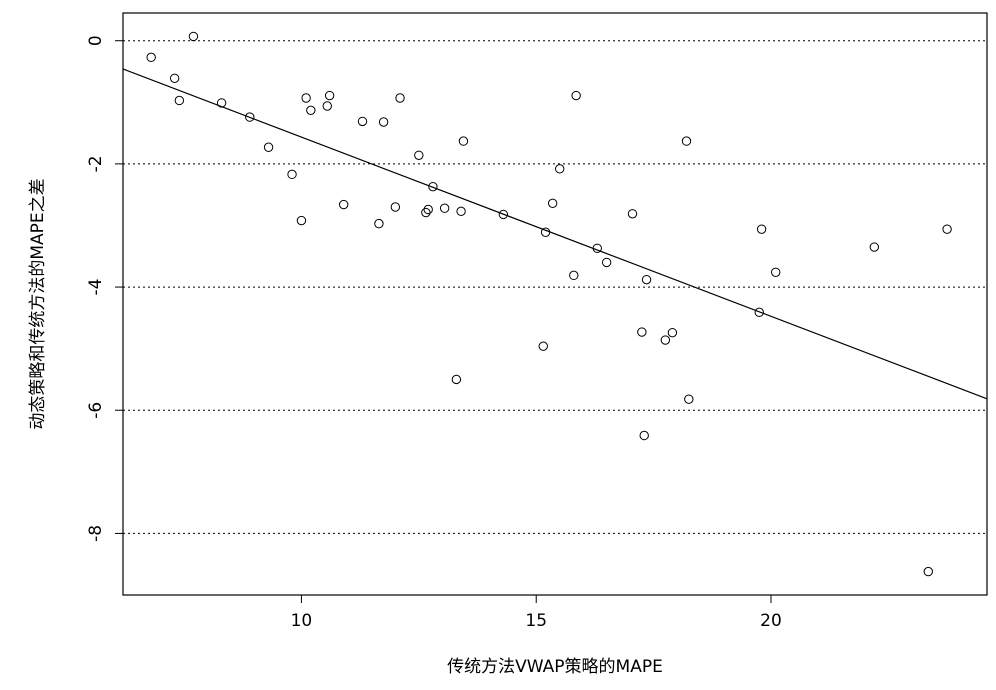 This screenshot has width=996, height=690. I want to click on y-axis: 0 -2 -4 -6 -8, so click(104, 288).